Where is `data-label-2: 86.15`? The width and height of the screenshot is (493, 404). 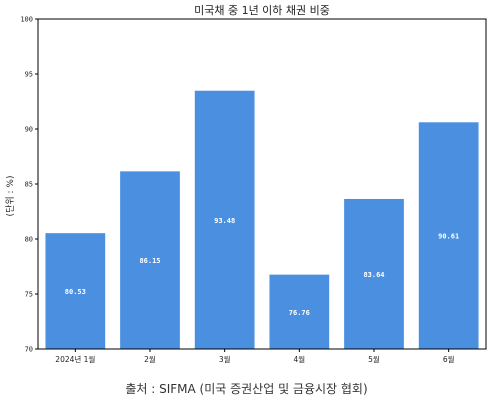
data-label-2: 86.15 is located at coordinates (149, 261).